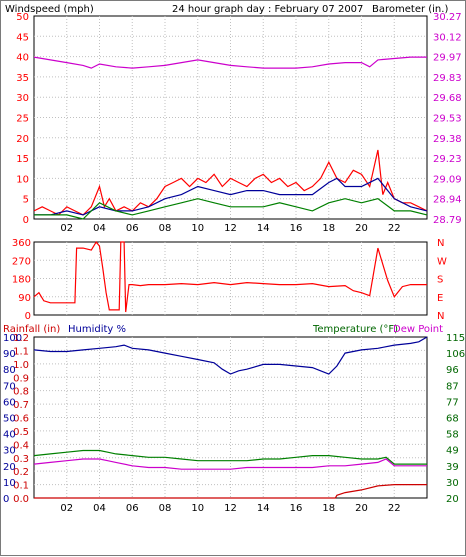  What do you see at coordinates (230, 491) in the screenshot?
I see `rain-line` at bounding box center [230, 491].